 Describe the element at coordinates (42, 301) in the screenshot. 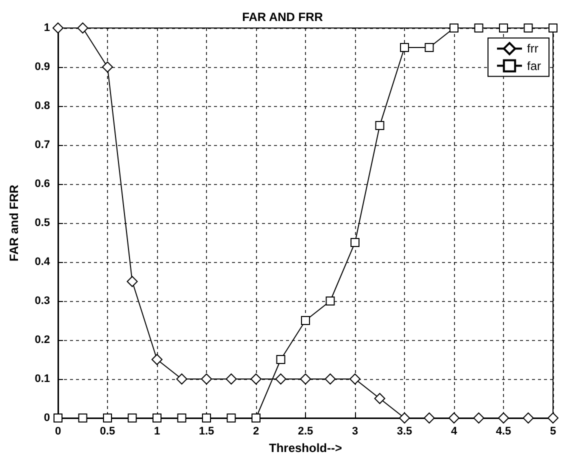

I see `y-tick-label: 0.3` at that location.